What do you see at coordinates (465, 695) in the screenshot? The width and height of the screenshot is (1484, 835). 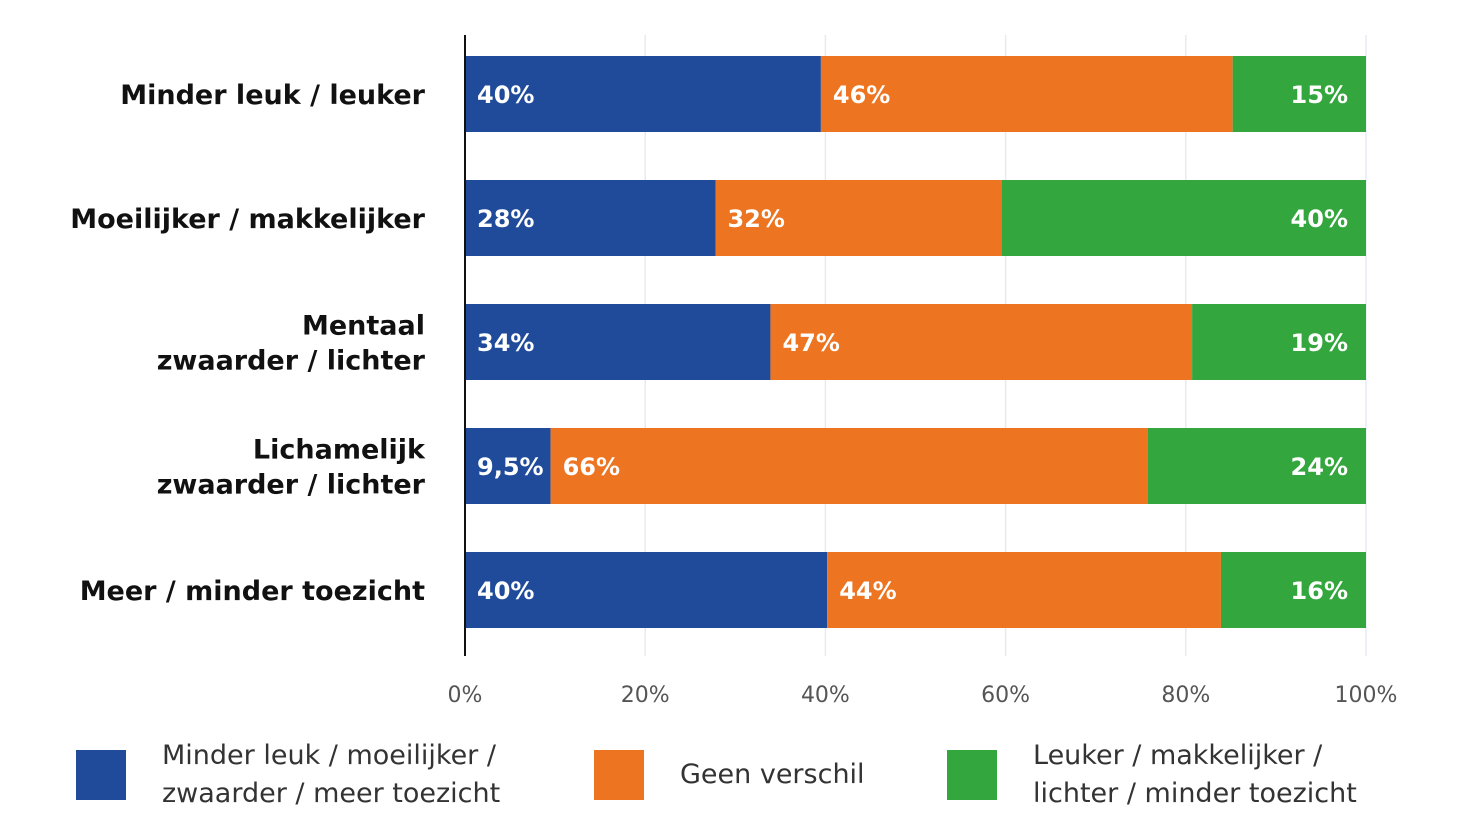 I see `x-tick-label: 0%` at bounding box center [465, 695].